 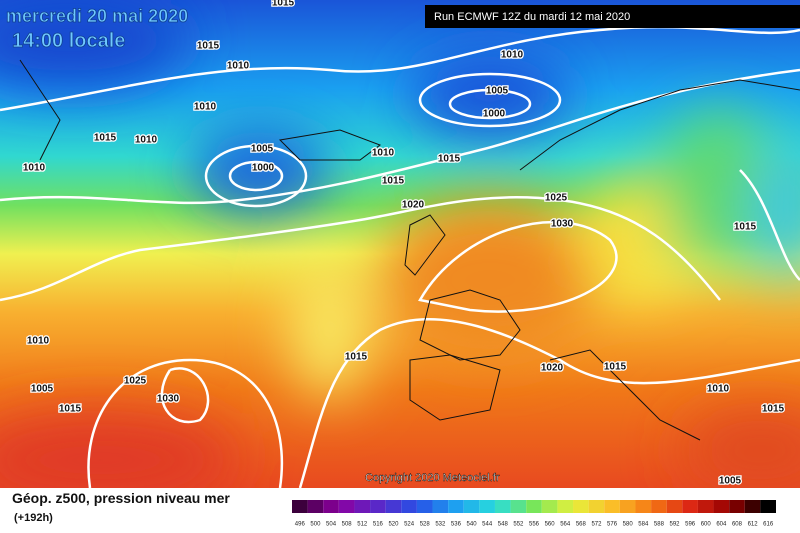 I want to click on scale-label: 504, so click(x=331, y=525).